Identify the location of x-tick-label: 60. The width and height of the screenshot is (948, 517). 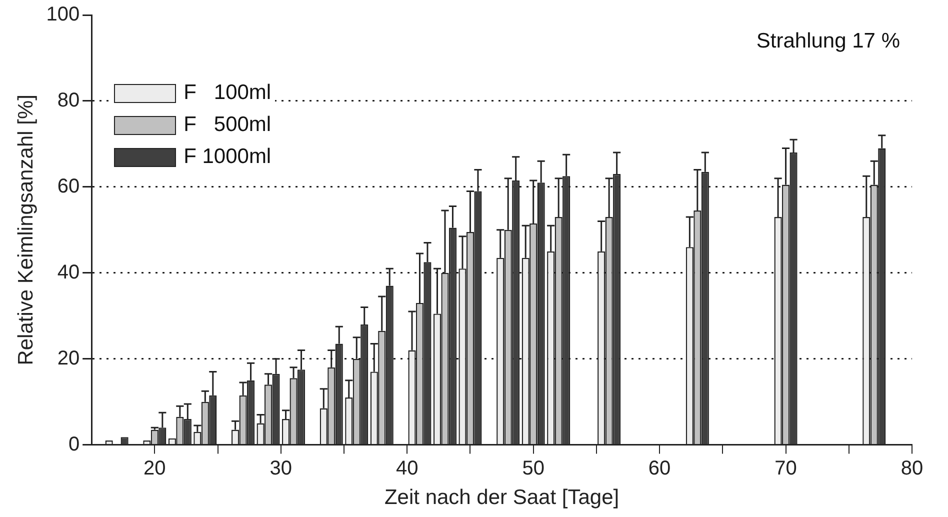
(659, 468).